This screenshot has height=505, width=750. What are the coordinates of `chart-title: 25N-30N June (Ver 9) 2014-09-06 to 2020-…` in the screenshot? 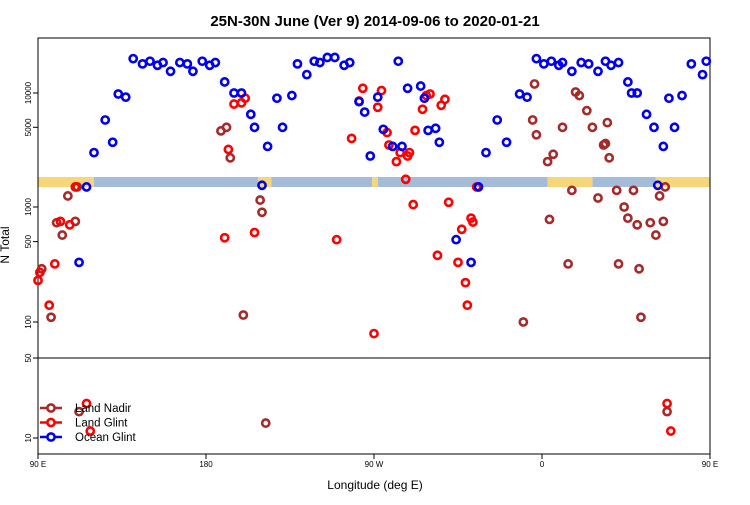 It's located at (374, 21).